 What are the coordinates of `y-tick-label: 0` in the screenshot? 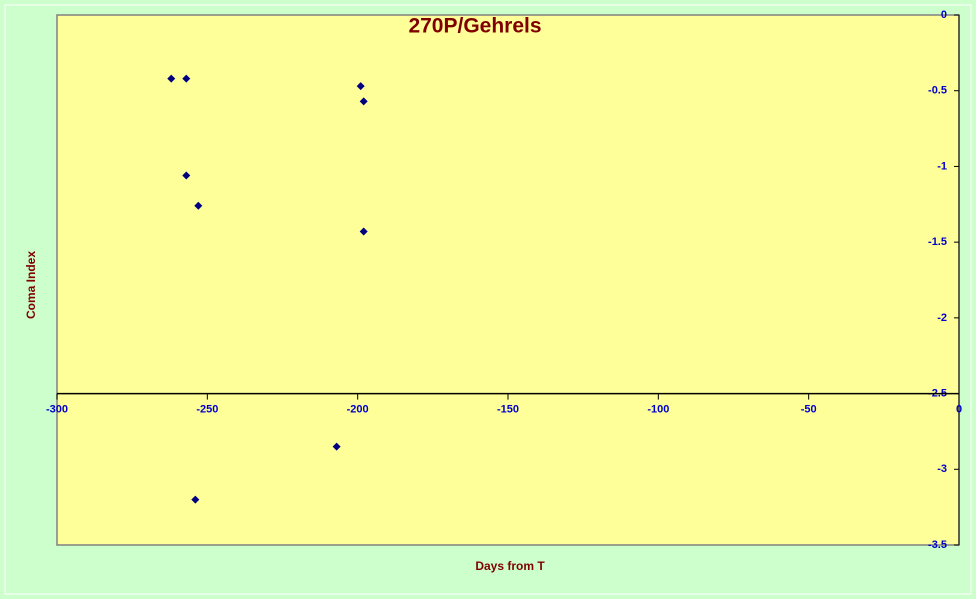 It's located at (944, 15).